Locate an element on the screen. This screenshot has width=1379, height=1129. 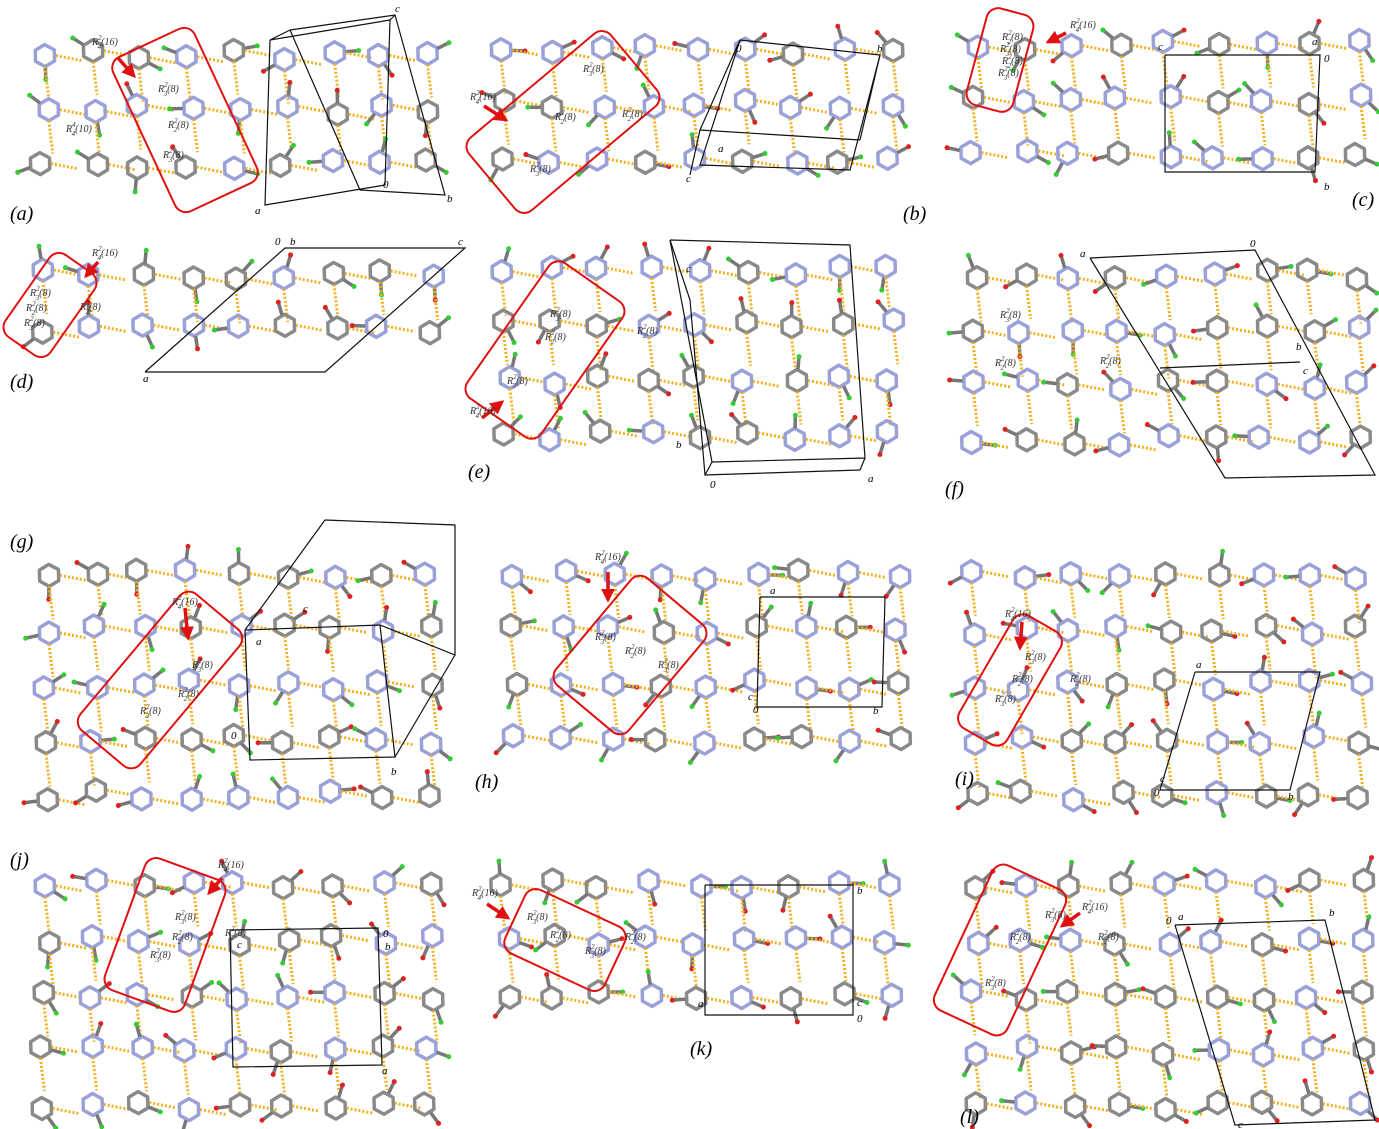
ring-motif: R2 3(8) is located at coordinates (540, 169).